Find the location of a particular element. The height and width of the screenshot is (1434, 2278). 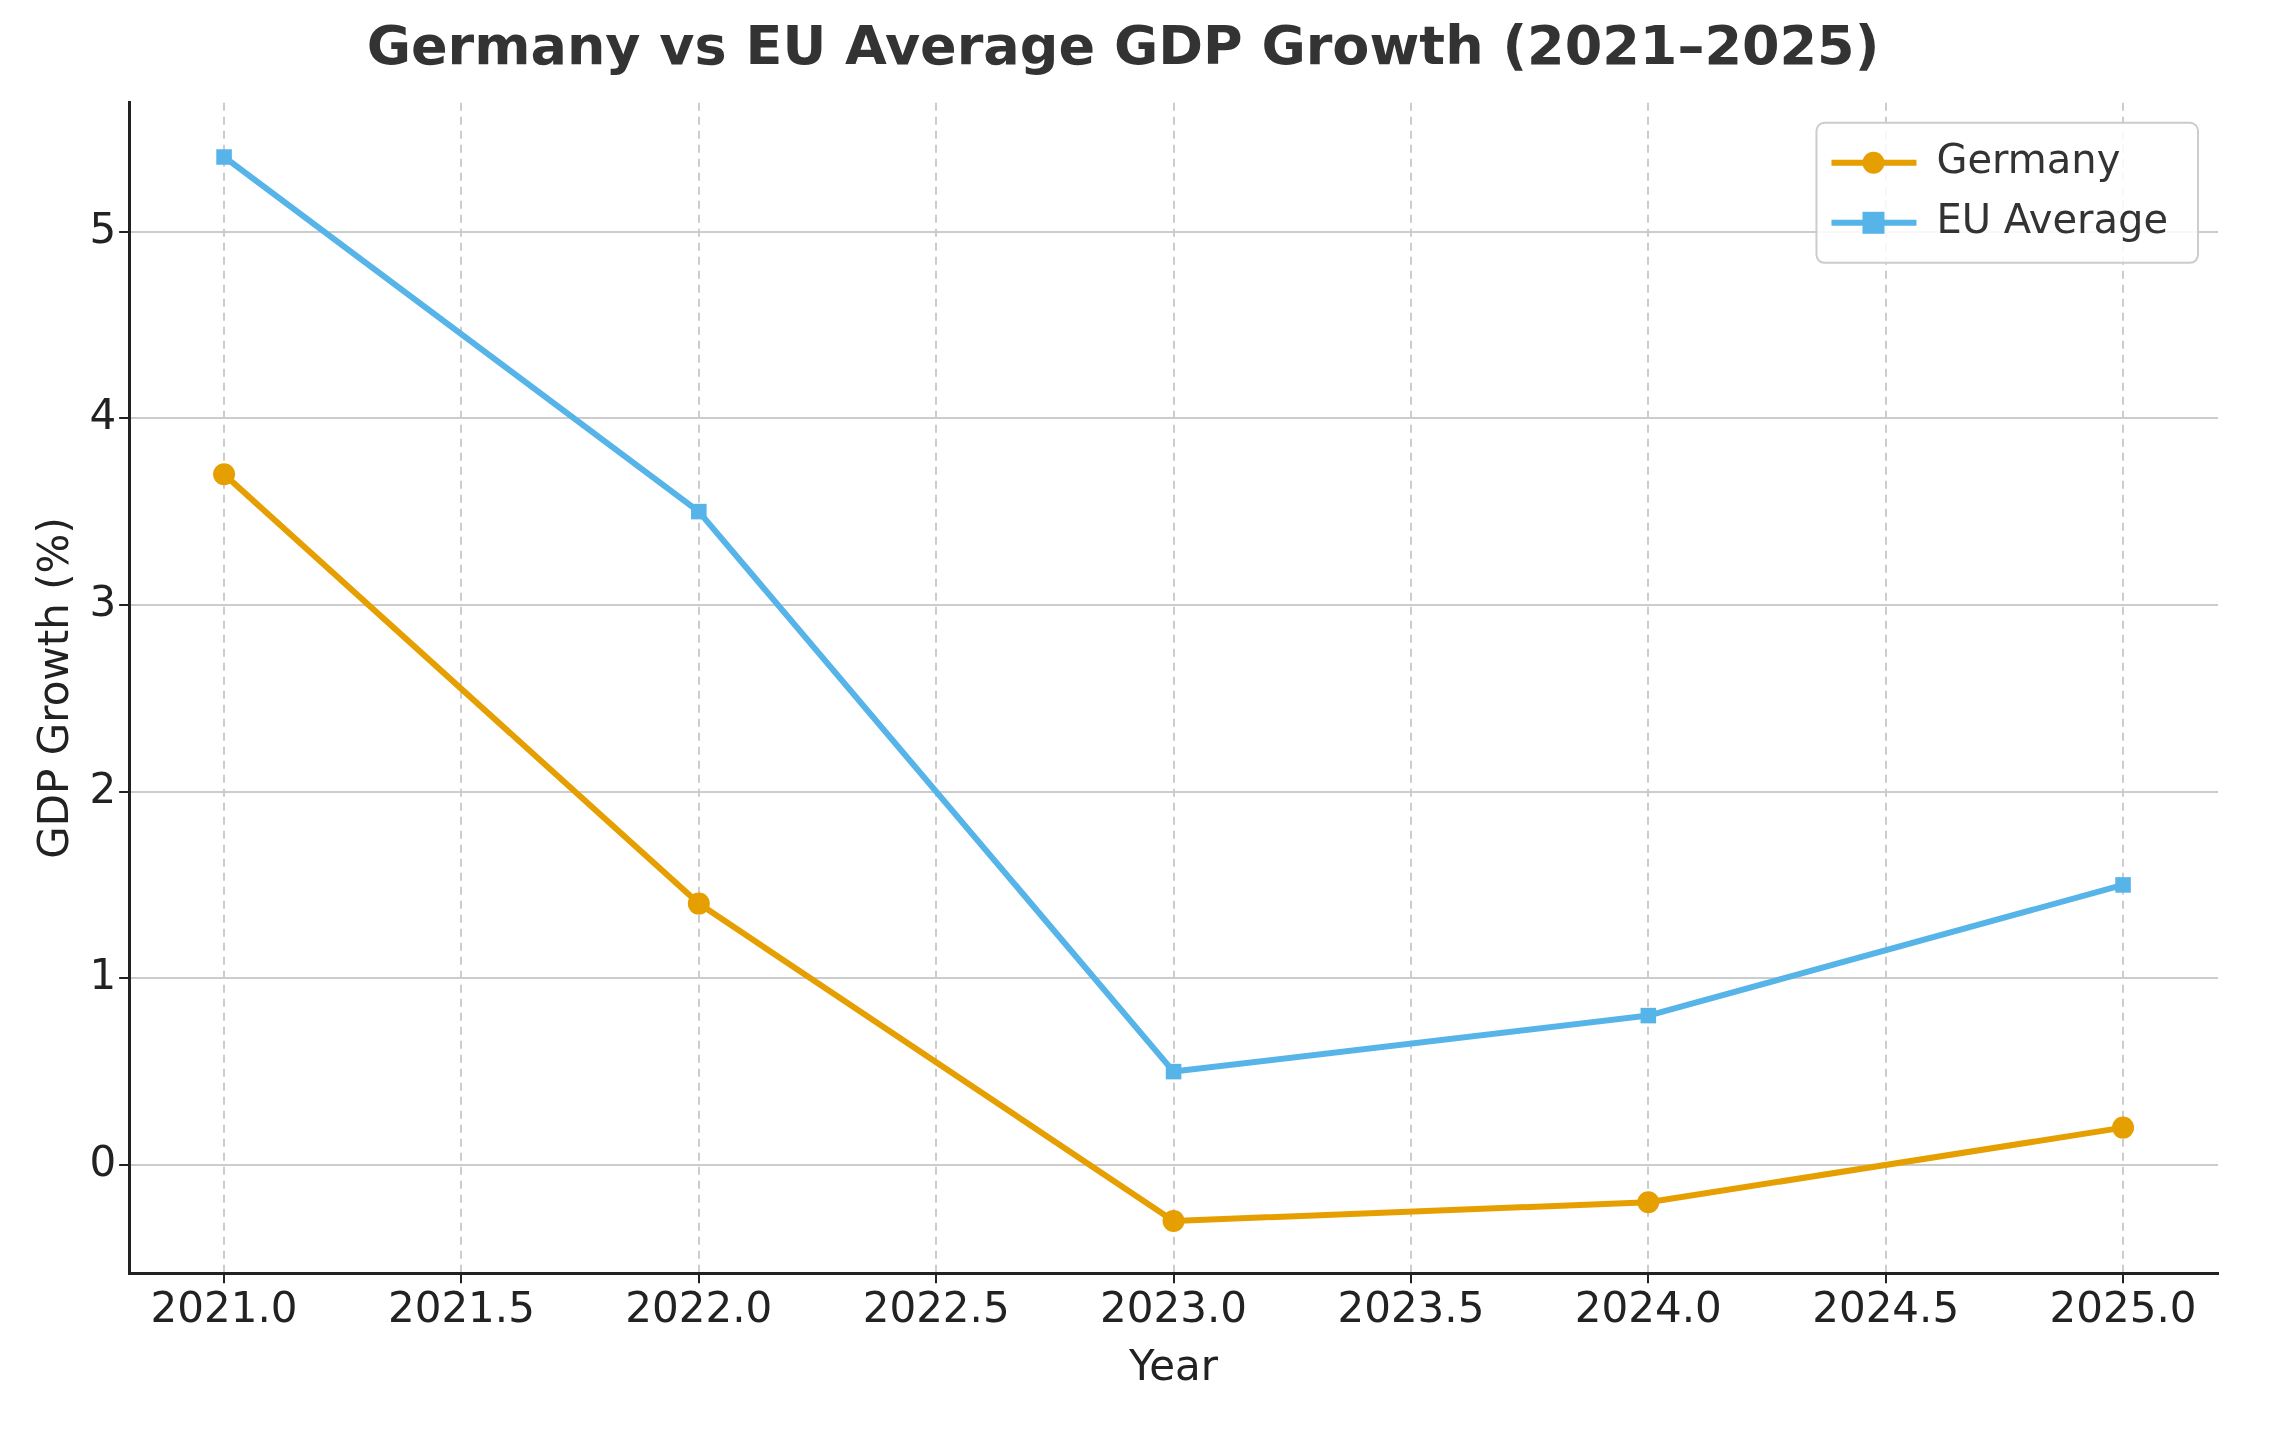

y-axis-title: GDP Growth (%) is located at coordinates (54, 688).